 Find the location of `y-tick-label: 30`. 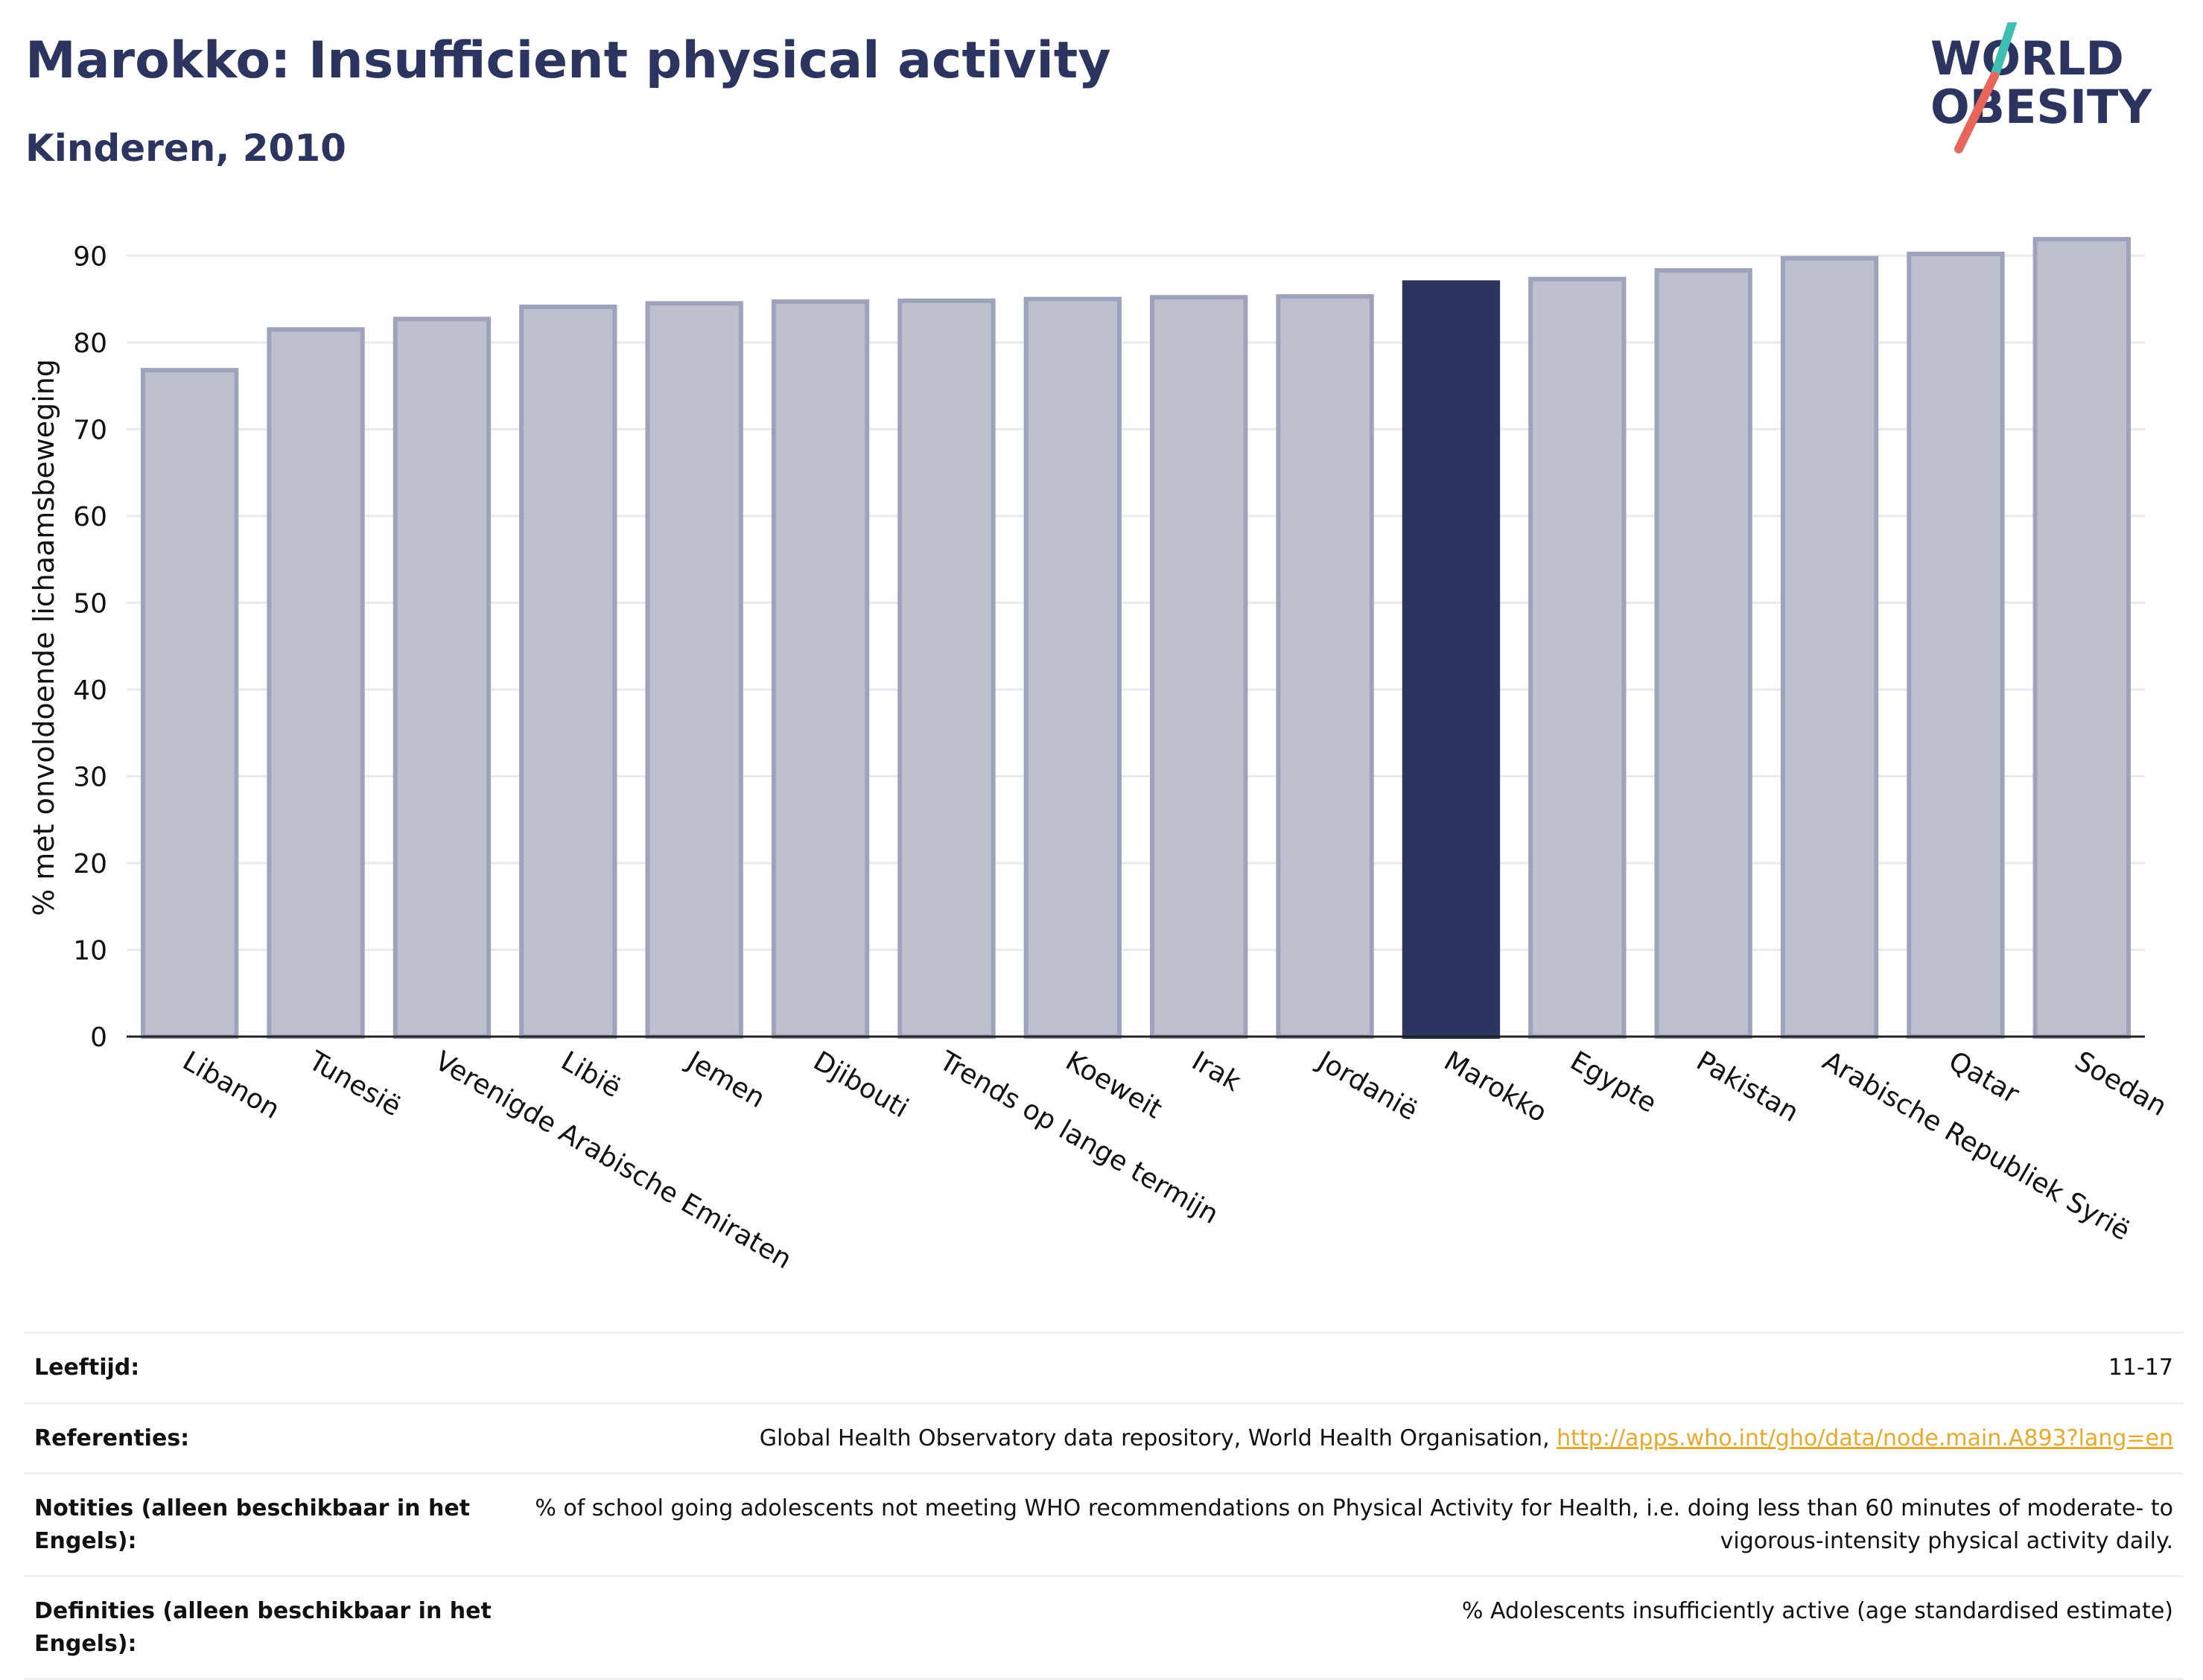

y-tick-label: 30 is located at coordinates (90, 777).